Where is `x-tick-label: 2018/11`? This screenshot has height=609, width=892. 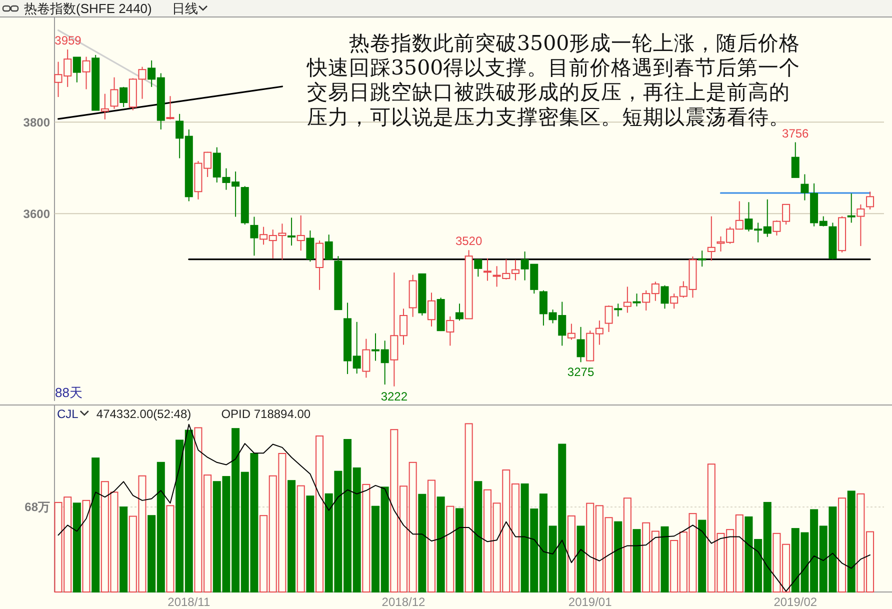 x-tick-label: 2018/11 is located at coordinates (189, 602).